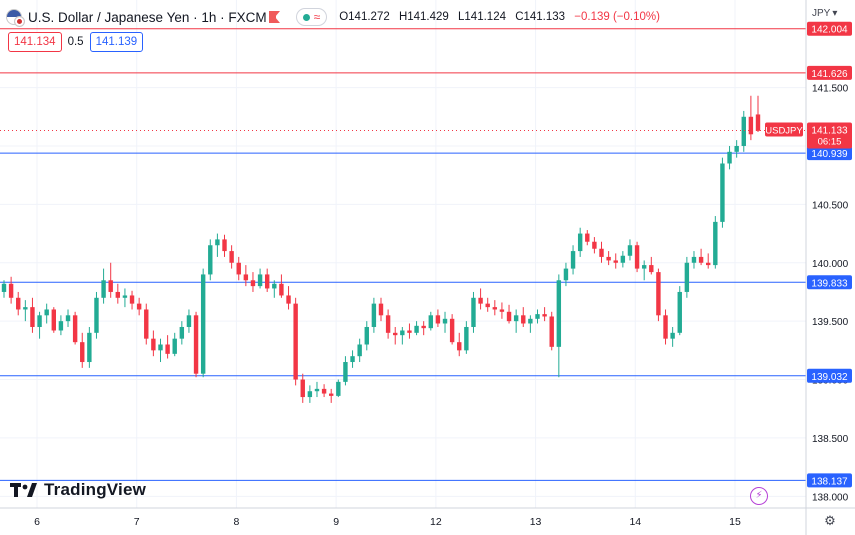  I want to click on symbol-title: U.S. Dollar / Japanese Yen · 1h · FXCM, so click(147, 17).